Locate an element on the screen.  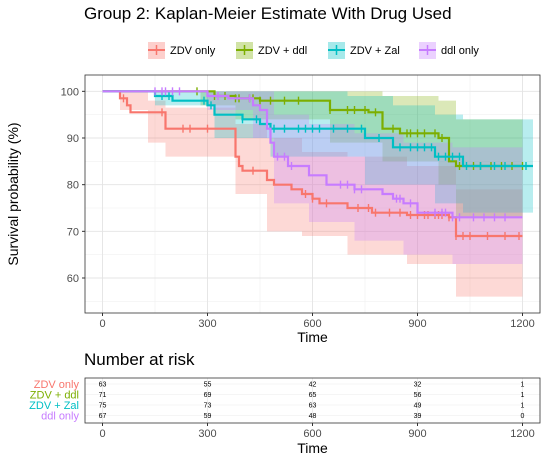
risk-count: 75 is located at coordinates (103, 406).